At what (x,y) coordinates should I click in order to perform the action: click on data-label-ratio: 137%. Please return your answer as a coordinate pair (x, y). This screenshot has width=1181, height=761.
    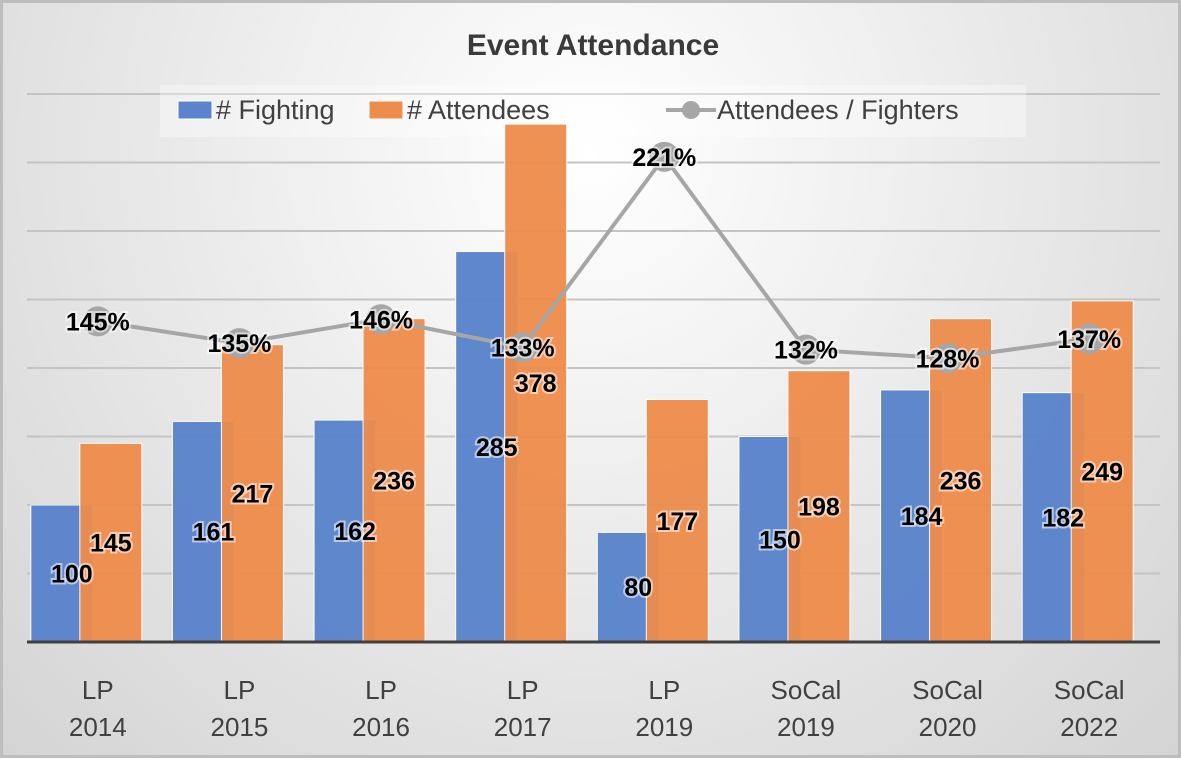
    Looking at the image, I should click on (1089, 340).